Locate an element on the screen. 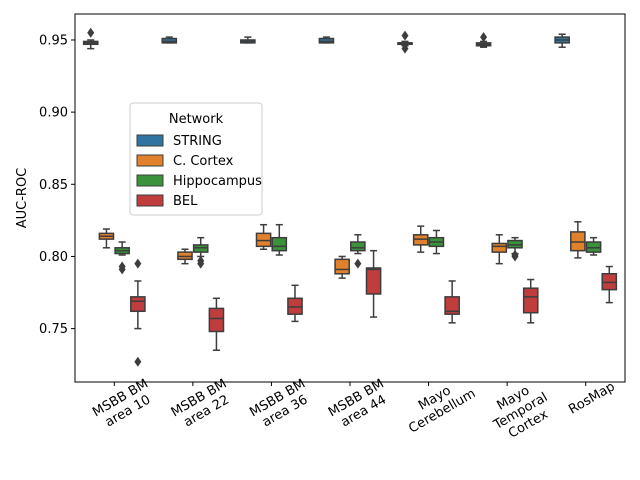  series-string is located at coordinates (326, 40).